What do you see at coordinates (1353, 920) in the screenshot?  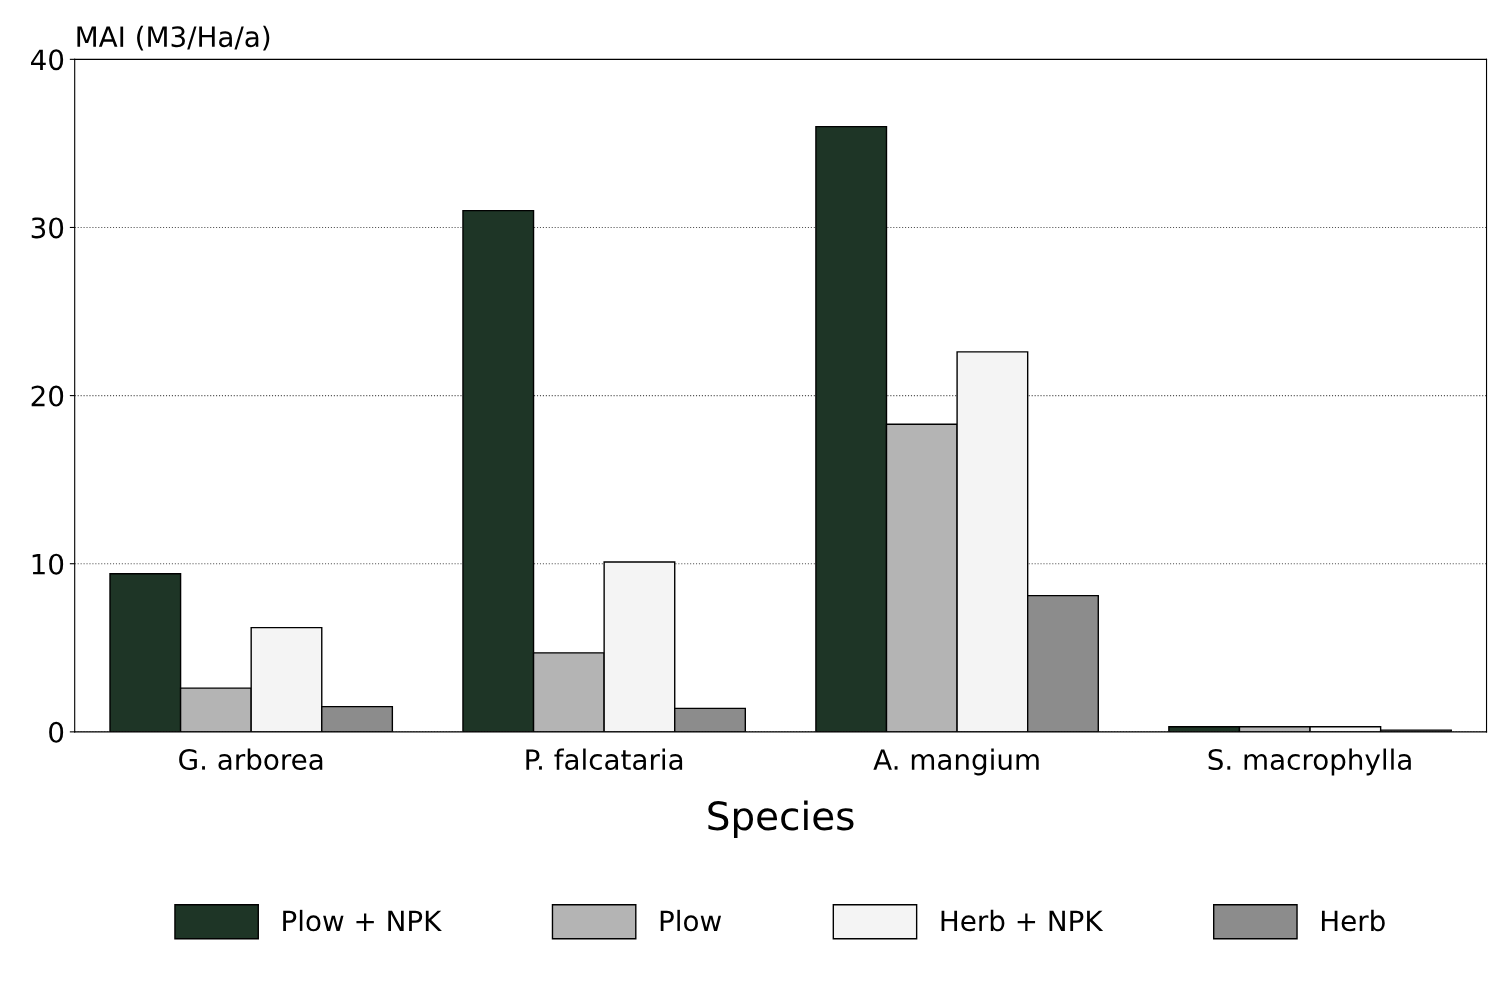 I see `legend-label: Herb` at bounding box center [1353, 920].